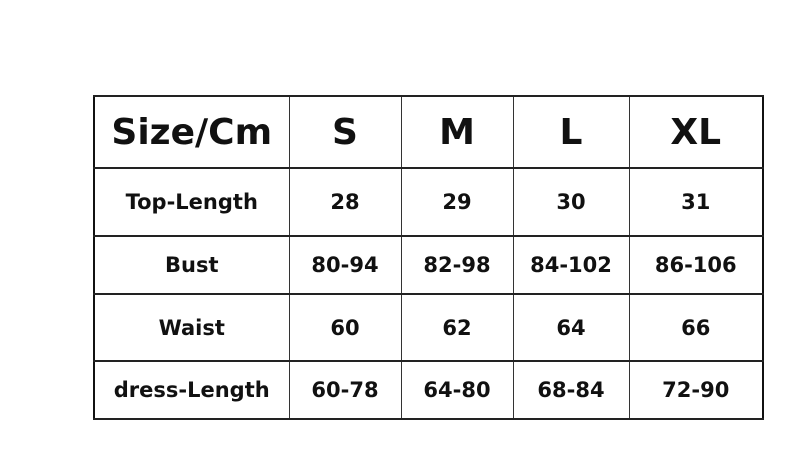  Describe the element at coordinates (571, 327) in the screenshot. I see `cell: 64` at that location.